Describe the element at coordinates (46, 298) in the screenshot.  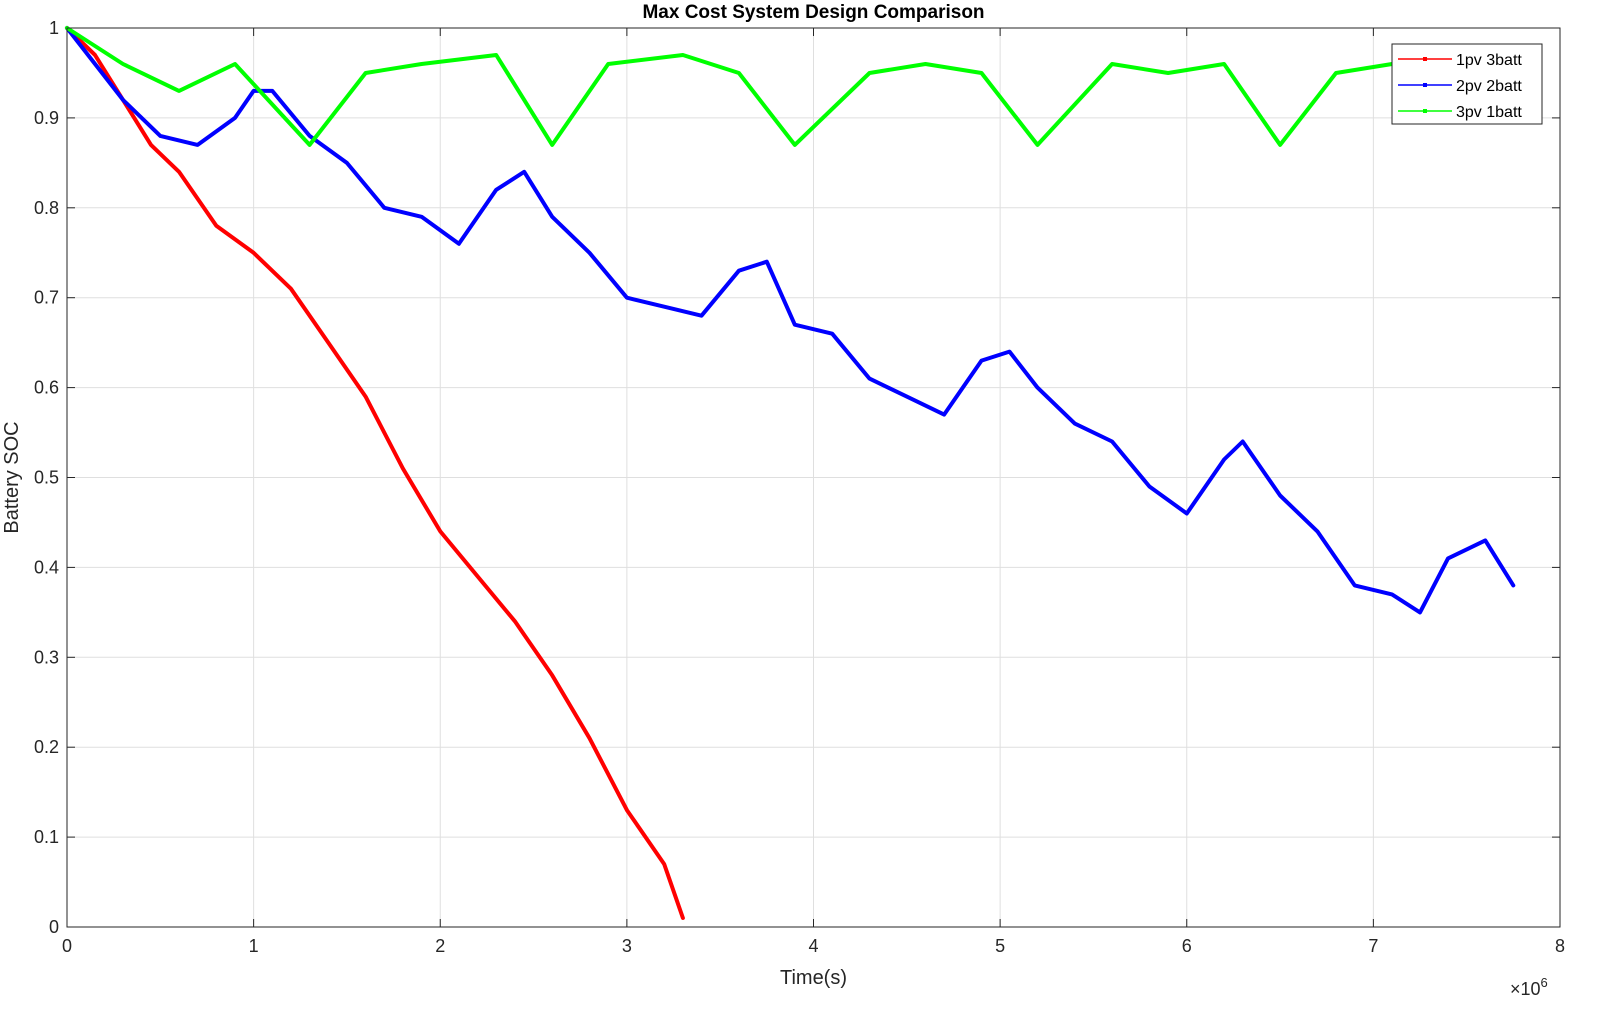
I see `y-tick-label: 0.7` at that location.